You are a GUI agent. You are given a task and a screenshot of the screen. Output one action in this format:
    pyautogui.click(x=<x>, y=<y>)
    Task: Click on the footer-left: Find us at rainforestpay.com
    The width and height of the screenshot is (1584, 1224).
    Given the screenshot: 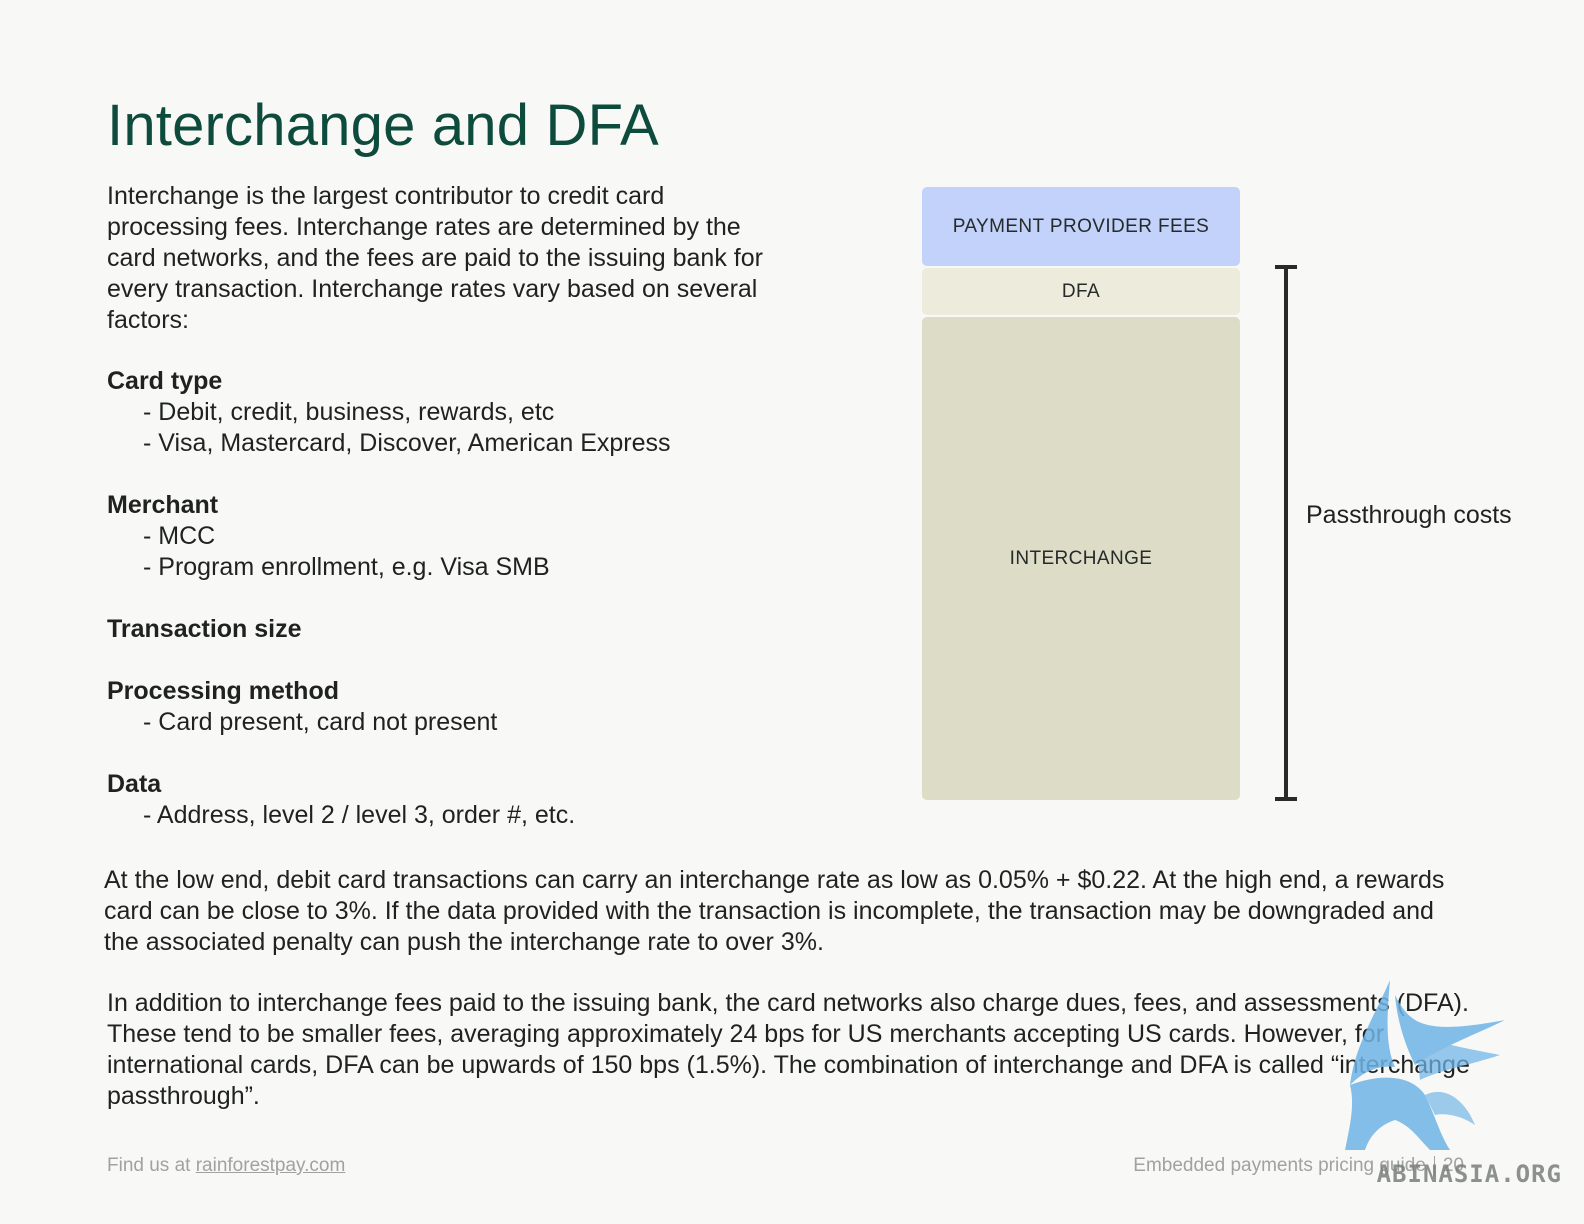 What is the action you would take?
    pyautogui.click(x=226, y=1166)
    